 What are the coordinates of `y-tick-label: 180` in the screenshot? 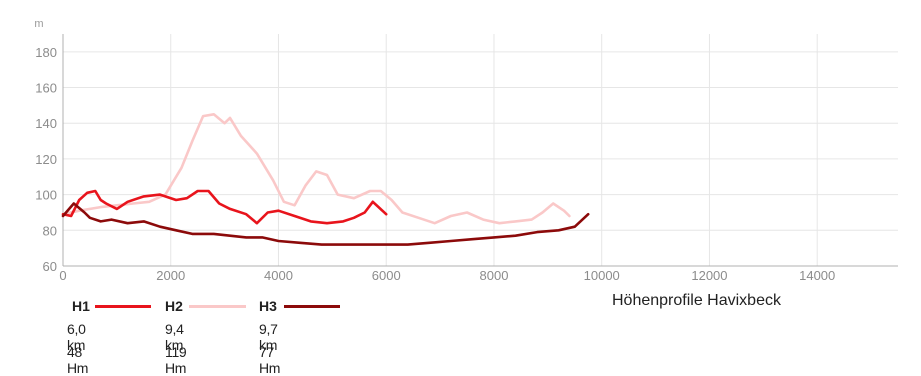 It's located at (46, 52).